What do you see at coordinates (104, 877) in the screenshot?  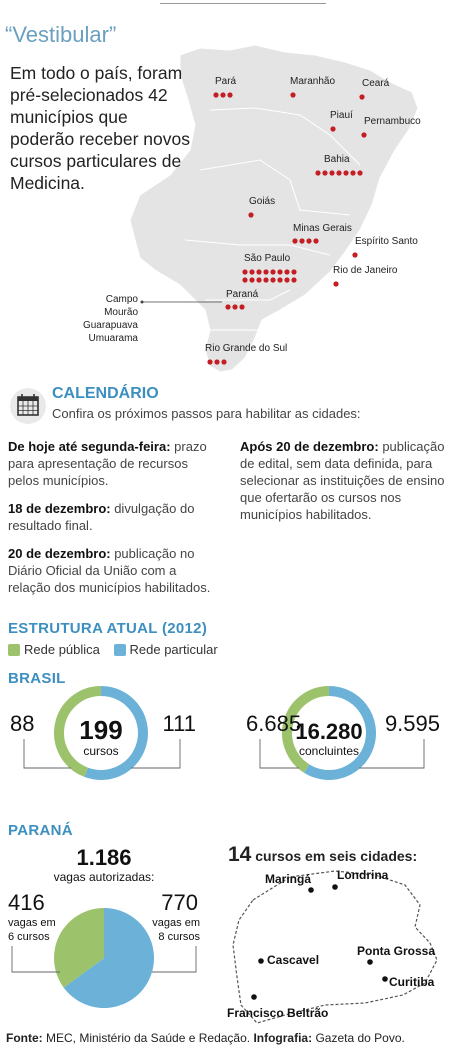 I see `pie-total-label: vagas autorizadas:` at bounding box center [104, 877].